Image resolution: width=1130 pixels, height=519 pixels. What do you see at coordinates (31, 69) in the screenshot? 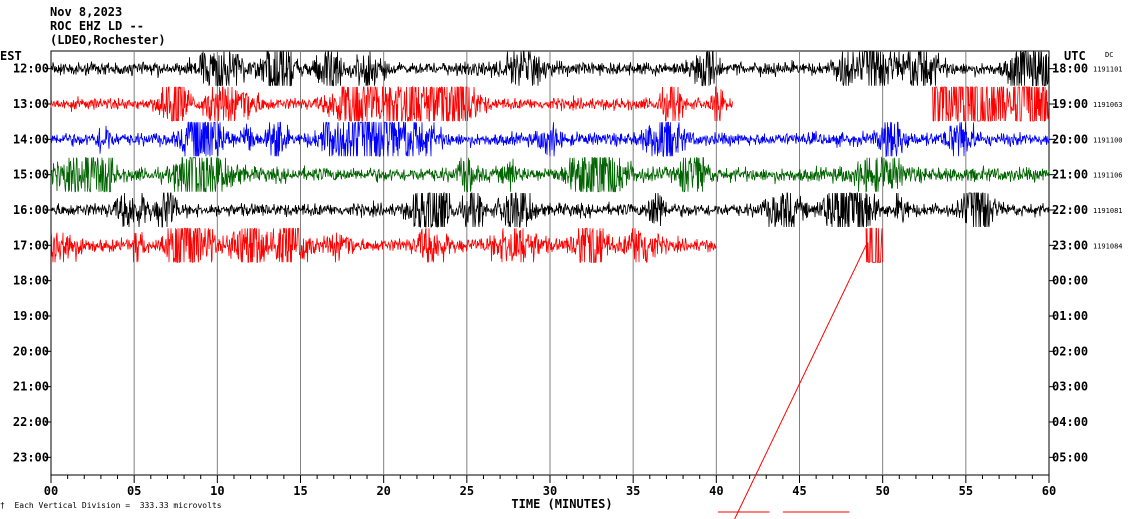
I see `left-hour-label: 12:00` at bounding box center [31, 69].